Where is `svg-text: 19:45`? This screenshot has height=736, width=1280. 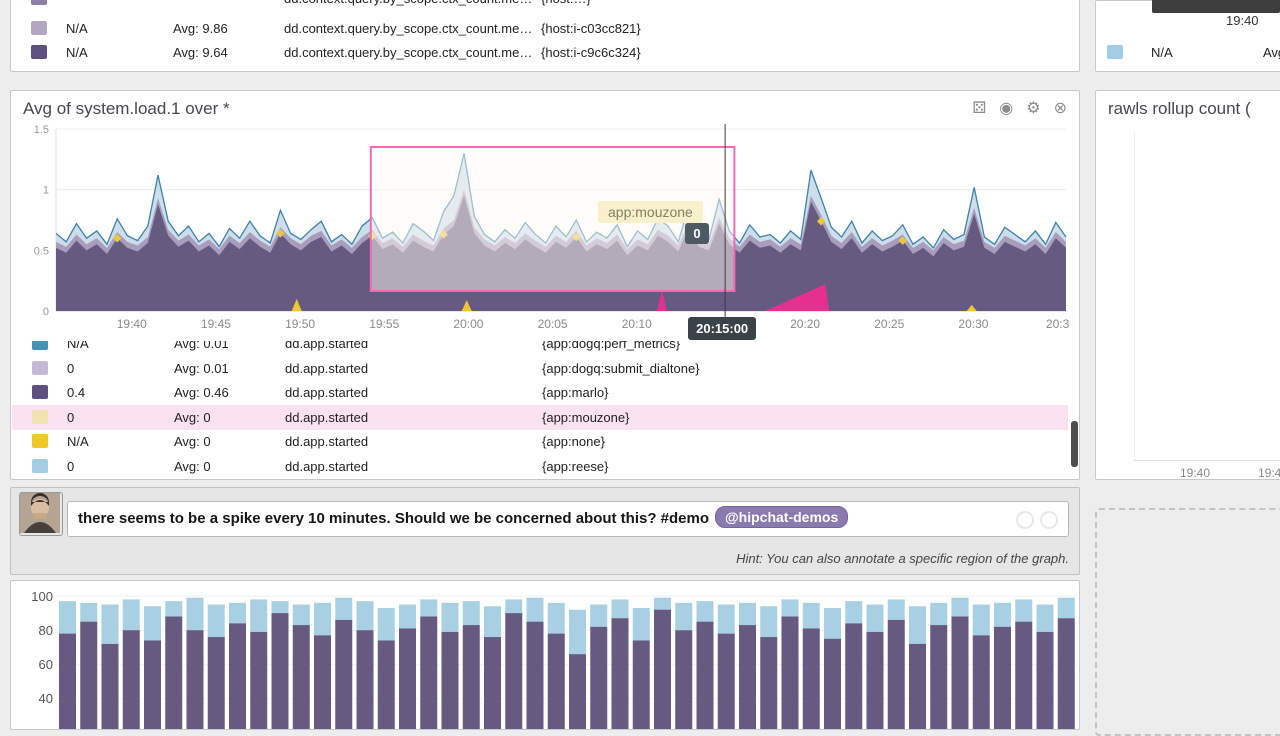
svg-text: 19:45 is located at coordinates (216, 324).